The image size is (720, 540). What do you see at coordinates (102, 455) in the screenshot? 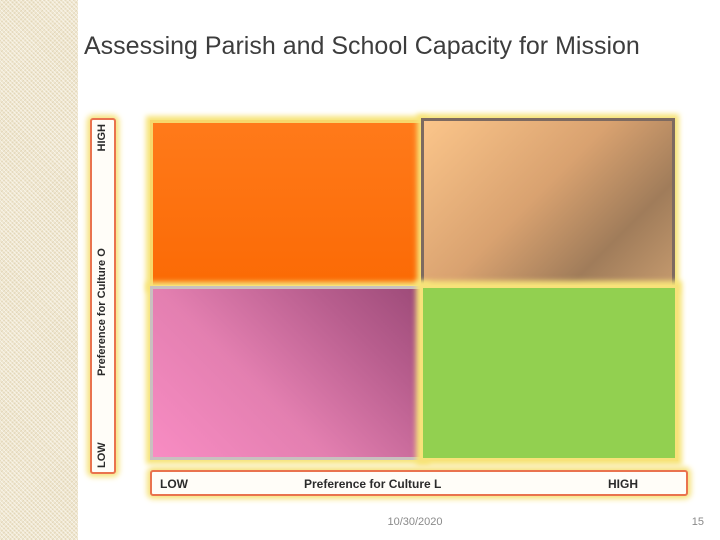
I see `y-axis-low-label: LOW` at bounding box center [102, 455].